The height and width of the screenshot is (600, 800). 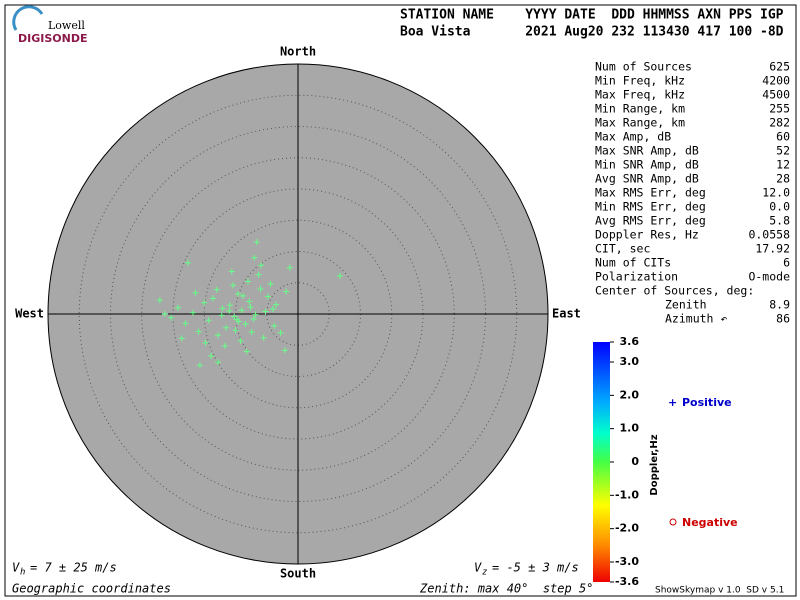 I want to click on stat-label: Max Amp, dB, so click(x=633, y=137).